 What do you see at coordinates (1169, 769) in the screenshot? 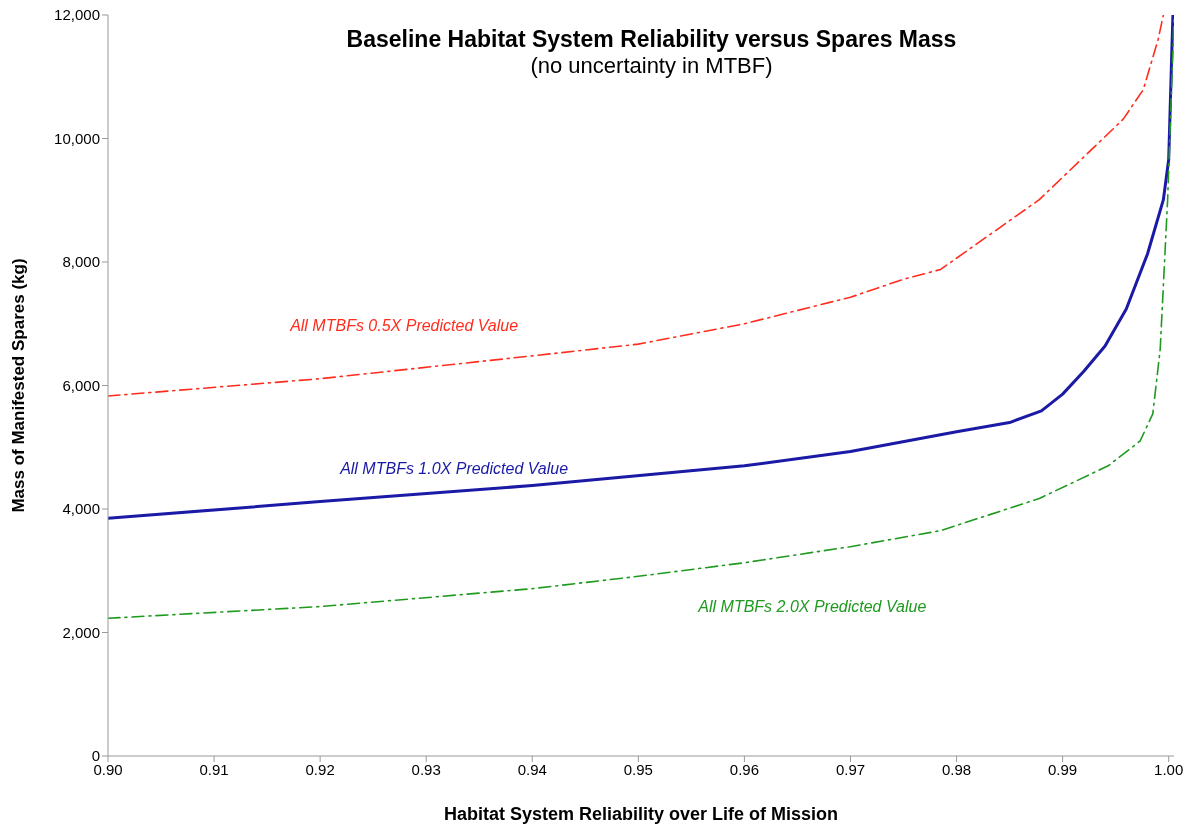
I see `x-tick-label: 1.00` at bounding box center [1169, 769].